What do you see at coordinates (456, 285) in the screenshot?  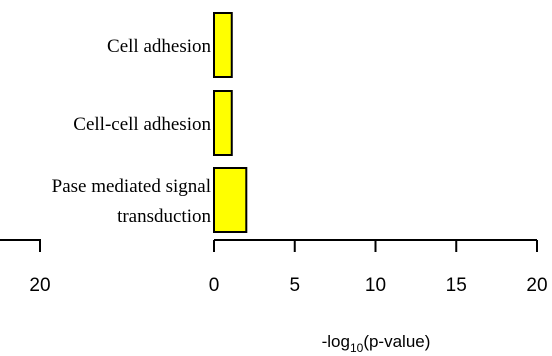 I see `x-tick-label: 15` at bounding box center [456, 285].